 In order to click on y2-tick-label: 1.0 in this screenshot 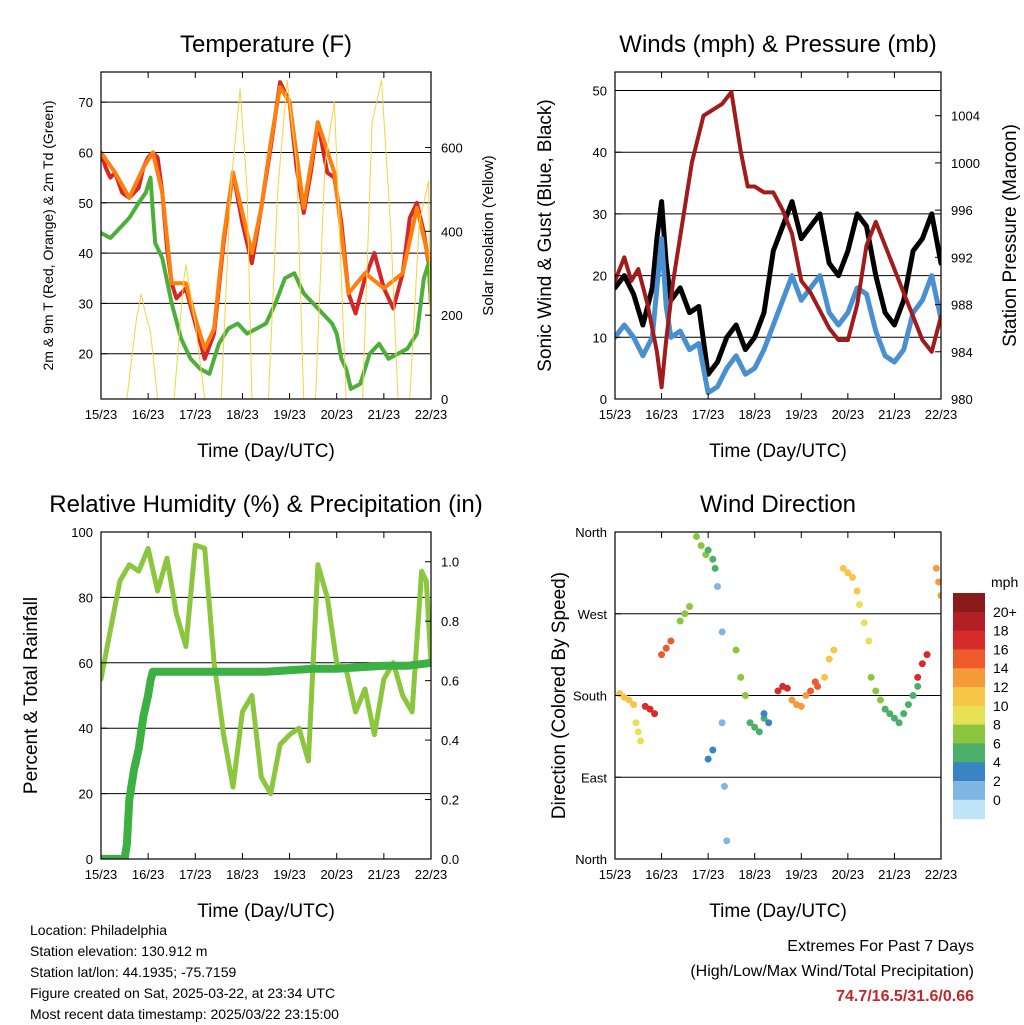, I will do `click(450, 562)`.